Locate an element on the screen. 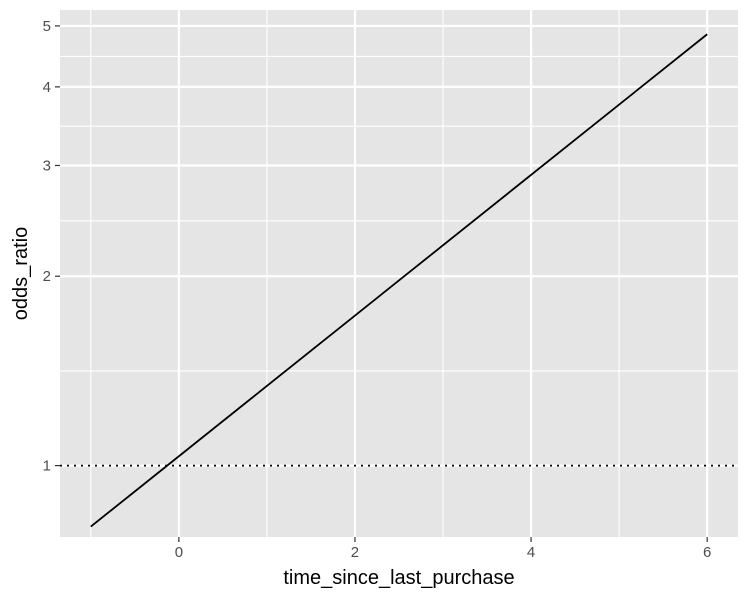 This screenshot has height=600, width=750. x-axis-title: time_since_last_purchase is located at coordinates (398, 578).